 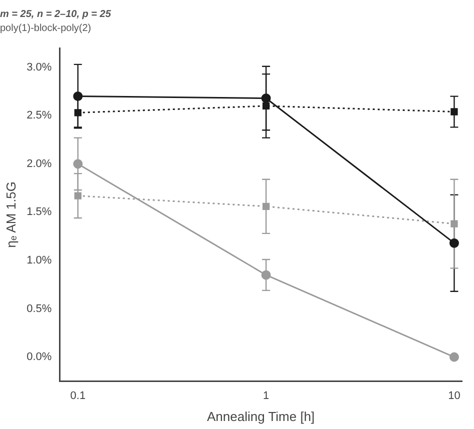 I want to click on x-tick-label: 10, so click(x=454, y=396).